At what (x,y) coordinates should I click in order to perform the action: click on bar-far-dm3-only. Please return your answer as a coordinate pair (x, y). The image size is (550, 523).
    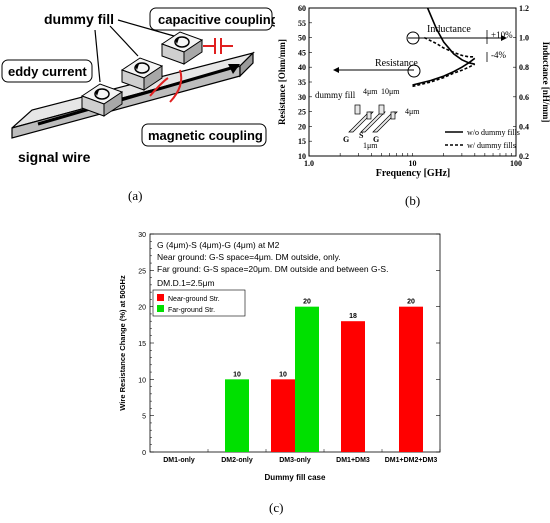
    Looking at the image, I should click on (307, 379).